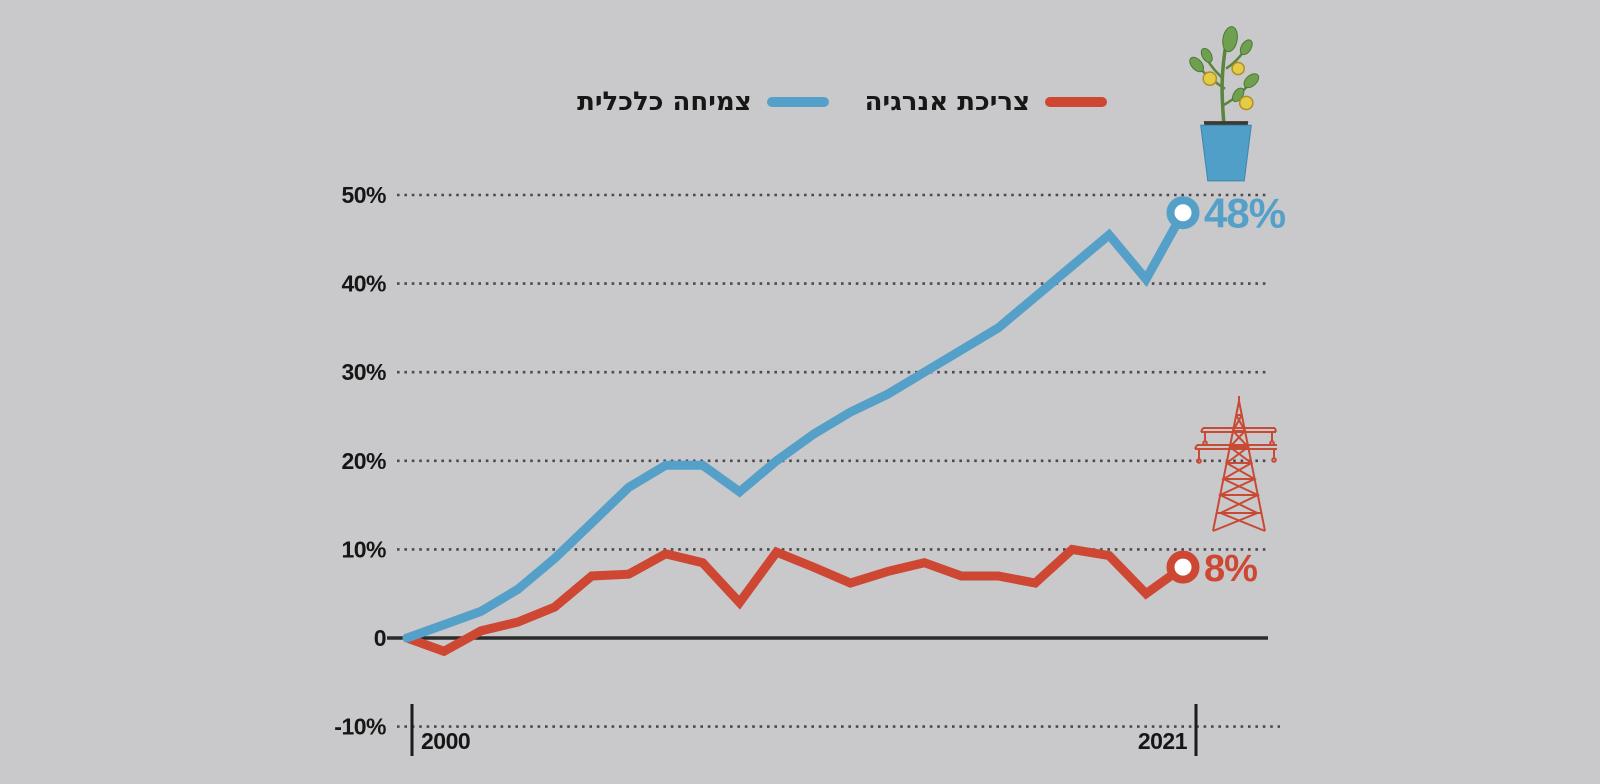 Image resolution: width=1600 pixels, height=784 pixels. I want to click on money-plant-icon, so click(1224, 104).